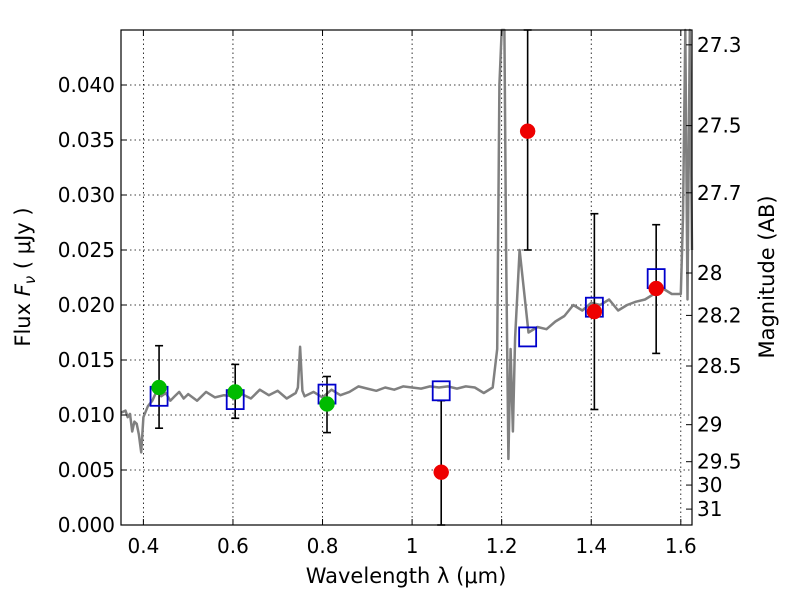  Describe the element at coordinates (719, 315) in the screenshot. I see `magnitude-tick-label: 28.2` at that location.